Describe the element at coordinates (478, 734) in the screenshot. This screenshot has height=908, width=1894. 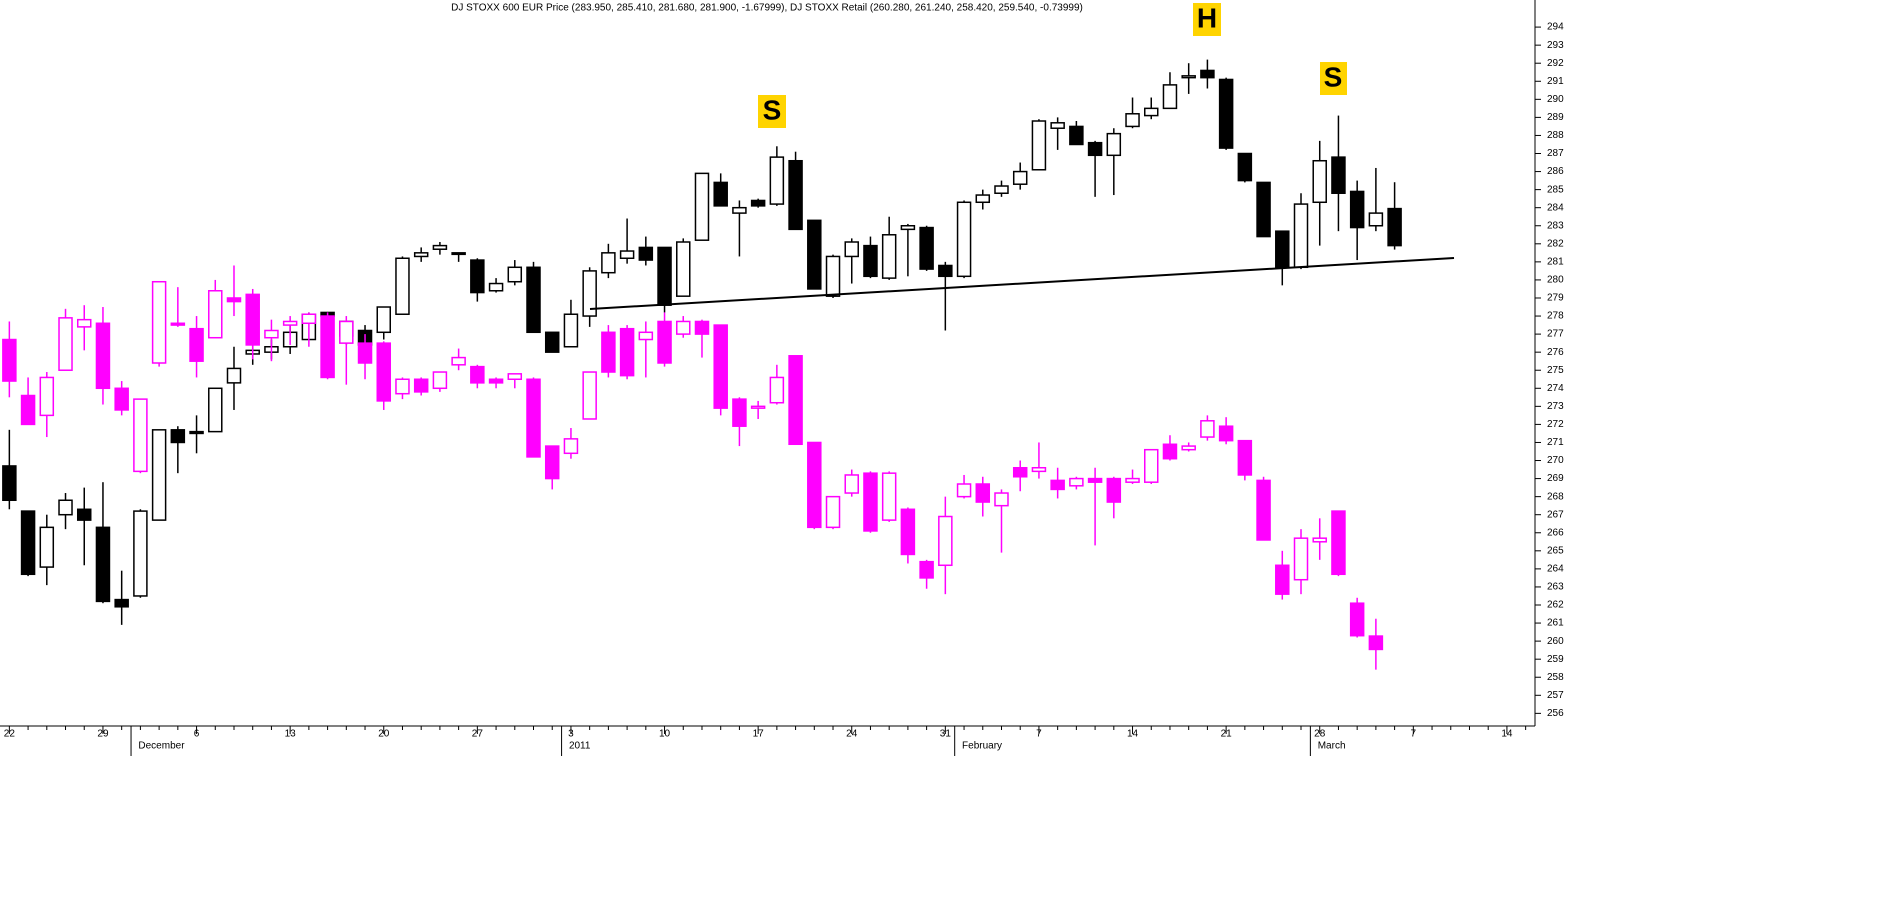
I see `x-tick-label: 27` at that location.